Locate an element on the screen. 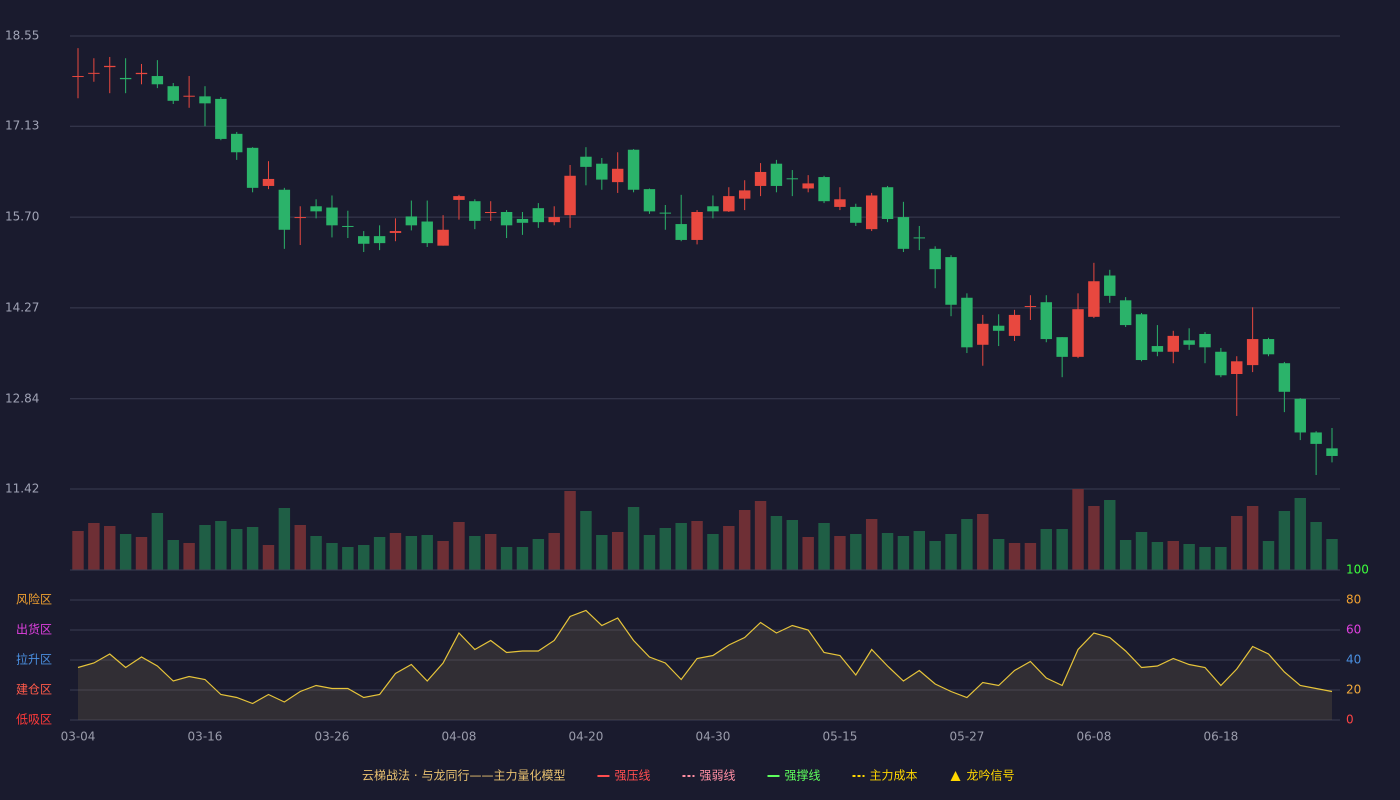  y-tick-label: 11.42 is located at coordinates (22, 489).